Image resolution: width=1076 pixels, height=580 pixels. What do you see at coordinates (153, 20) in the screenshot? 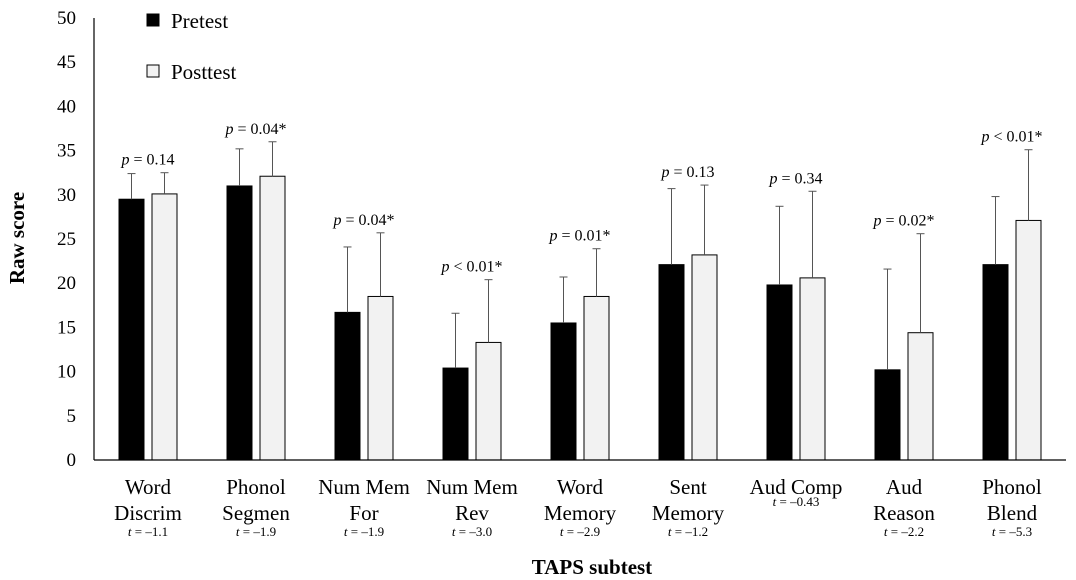
I see `legend-swatch-pretest` at bounding box center [153, 20].